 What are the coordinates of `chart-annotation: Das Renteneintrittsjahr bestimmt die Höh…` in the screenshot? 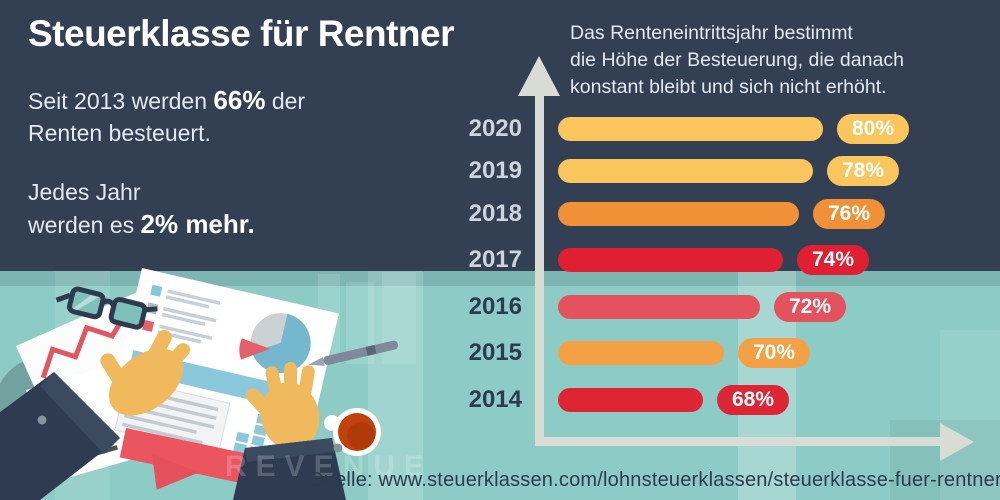 It's located at (737, 60).